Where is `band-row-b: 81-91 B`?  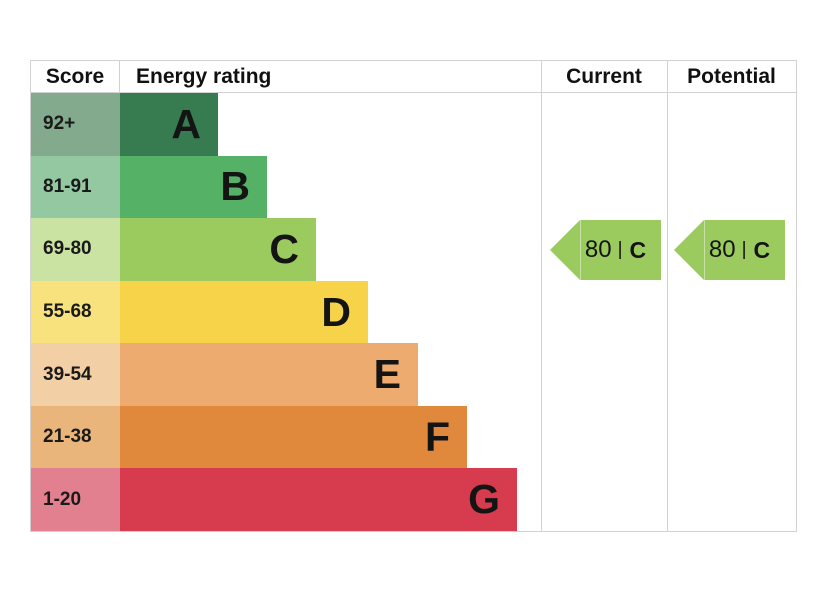 band-row-b: 81-91 B is located at coordinates (413, 187).